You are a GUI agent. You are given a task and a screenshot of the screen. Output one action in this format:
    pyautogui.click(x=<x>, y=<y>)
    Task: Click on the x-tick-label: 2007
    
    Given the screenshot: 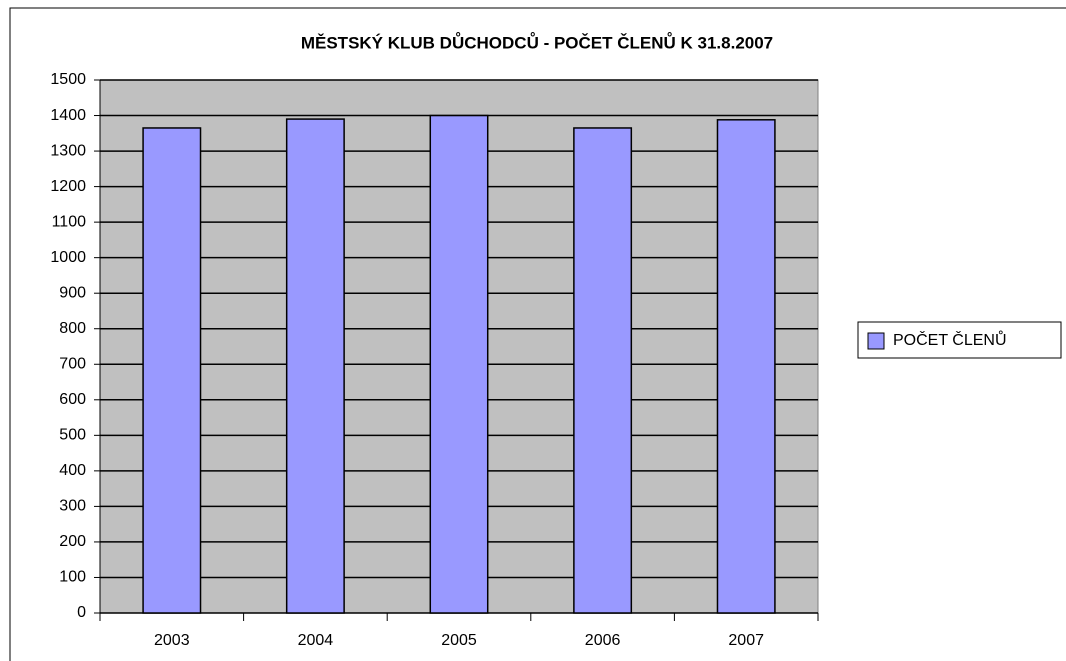 What is the action you would take?
    pyautogui.click(x=746, y=640)
    